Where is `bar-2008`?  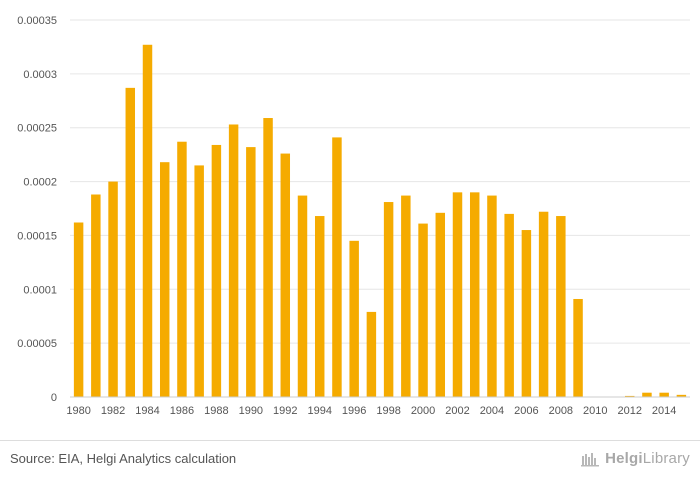 bar-2008 is located at coordinates (561, 306).